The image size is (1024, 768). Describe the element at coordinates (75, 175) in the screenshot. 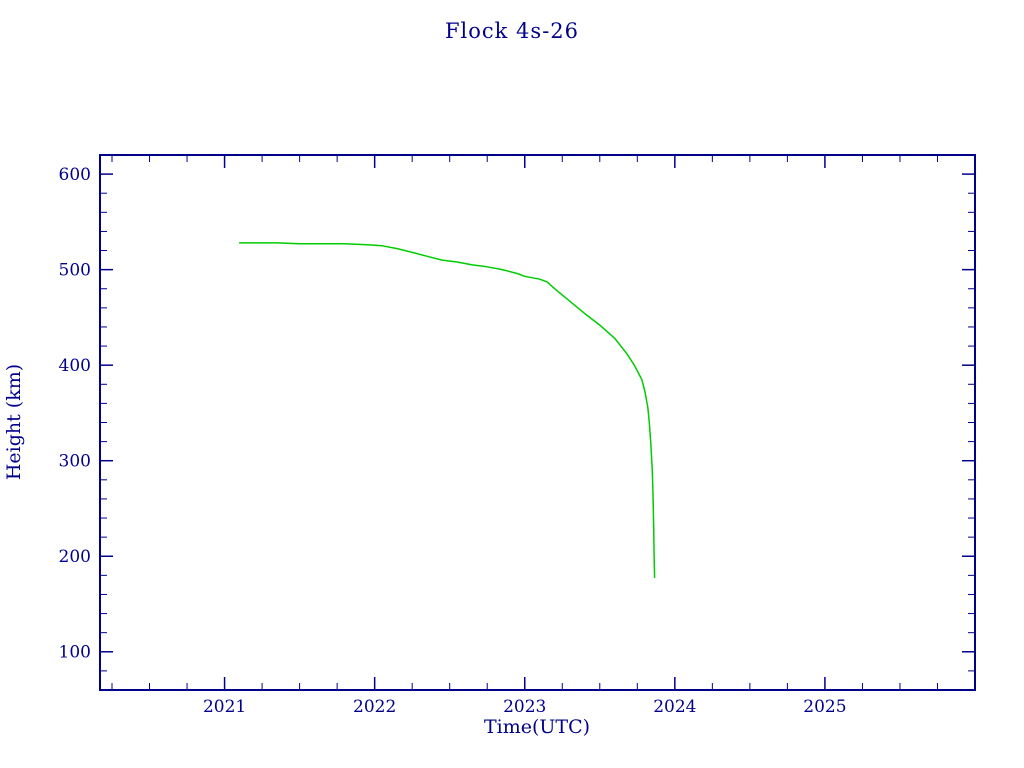

I see `y-tick-label: 600` at that location.